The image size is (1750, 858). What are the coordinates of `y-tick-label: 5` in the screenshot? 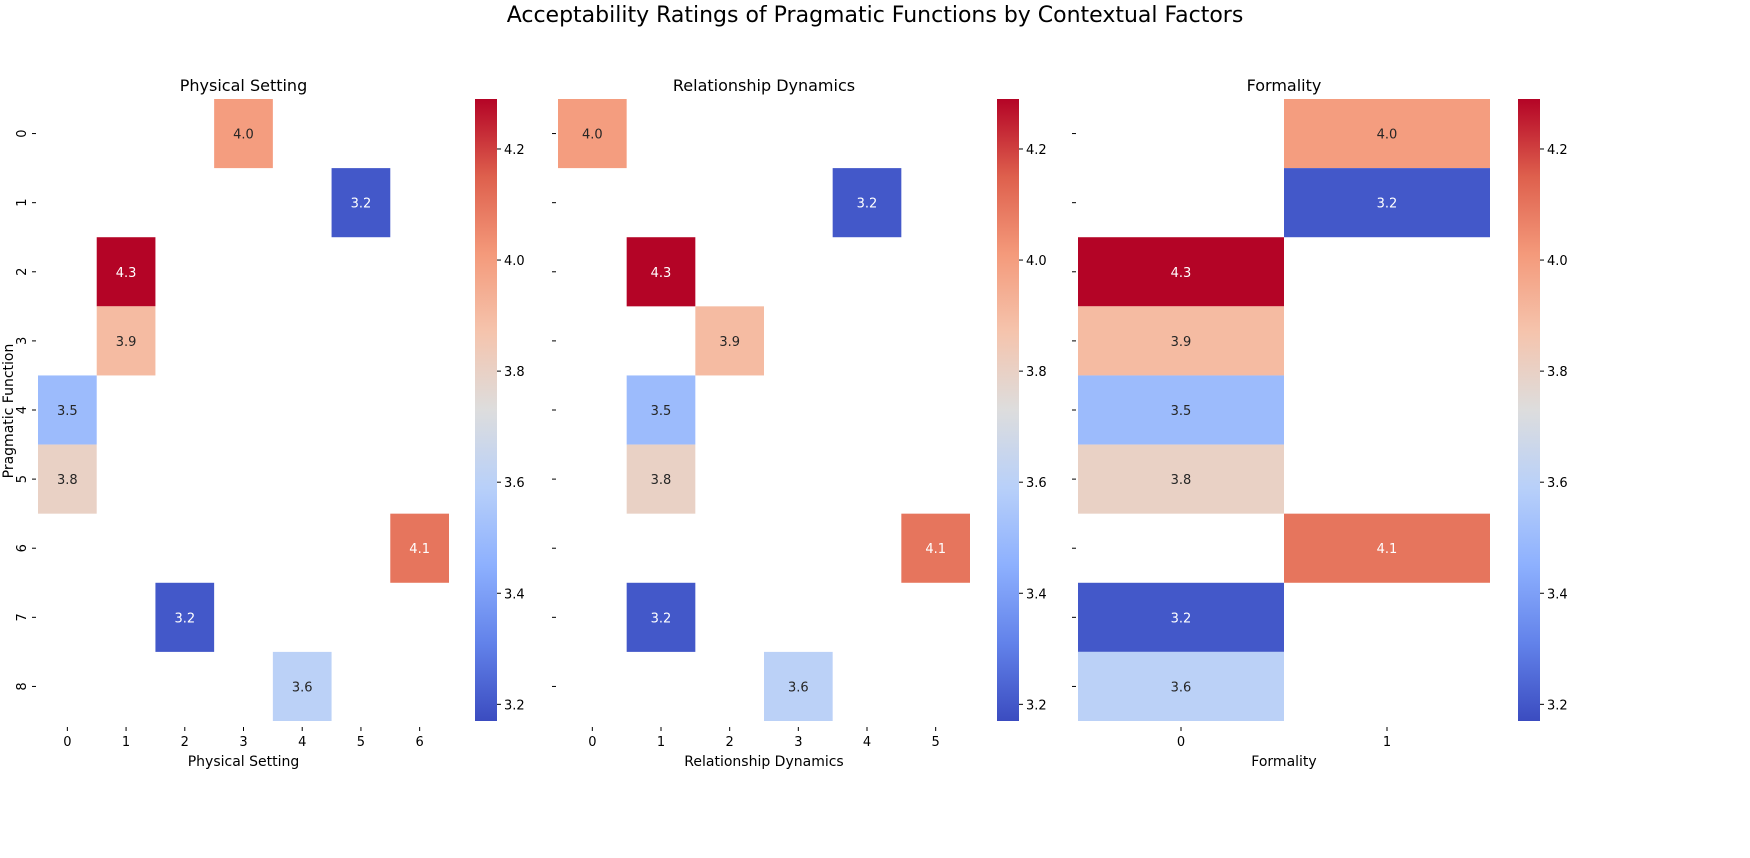 It's located at (22, 479).